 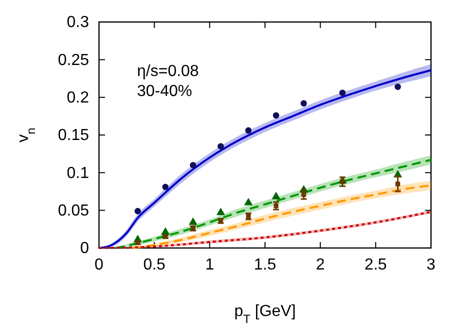 What do you see at coordinates (74, 60) in the screenshot?
I see `y-tick-label: 0.25` at bounding box center [74, 60].